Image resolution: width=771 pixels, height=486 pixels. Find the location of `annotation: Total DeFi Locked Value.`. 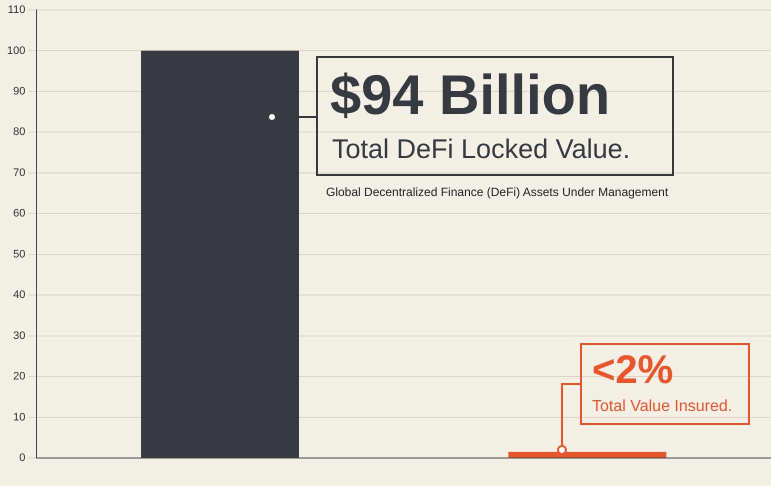

annotation: Total DeFi Locked Value. is located at coordinates (481, 149).